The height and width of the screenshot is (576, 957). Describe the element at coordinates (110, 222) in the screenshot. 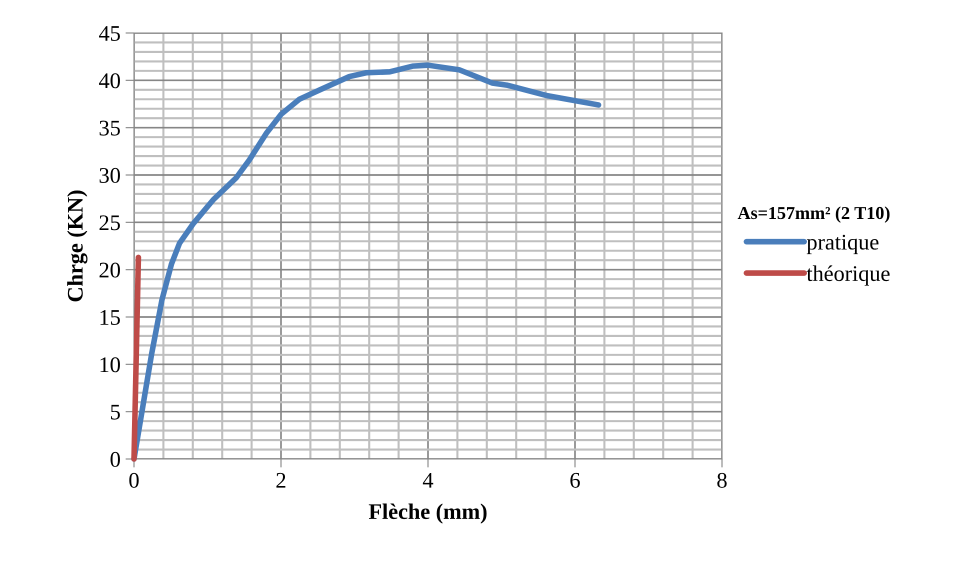

I see `y-tick-label: 25` at that location.